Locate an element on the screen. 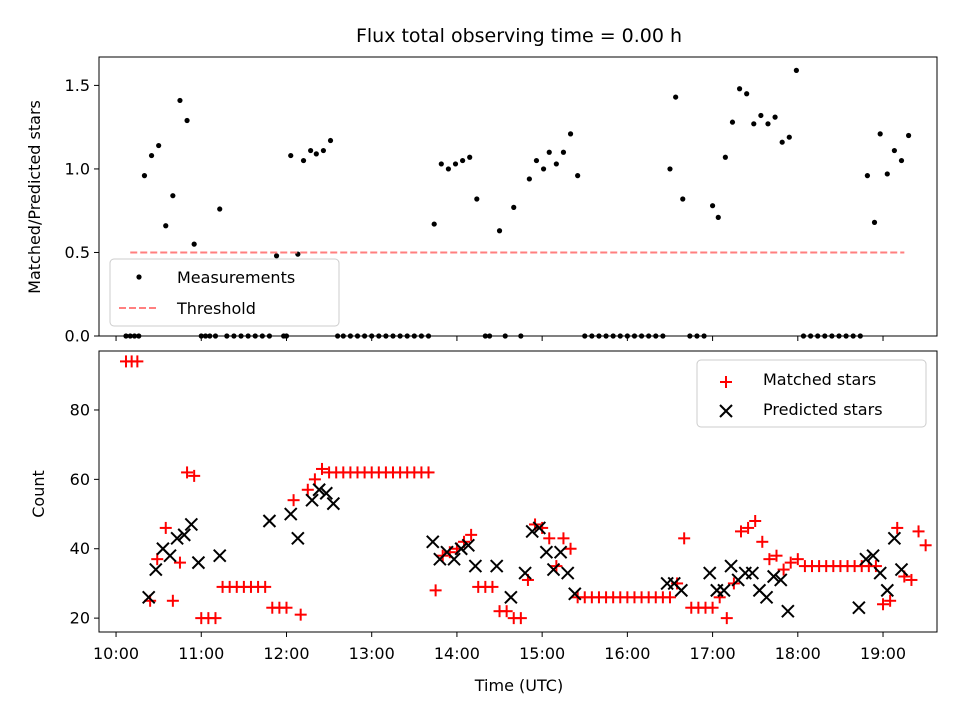 This screenshot has width=960, height=724. x-tick-label: 15:00 is located at coordinates (542, 653).